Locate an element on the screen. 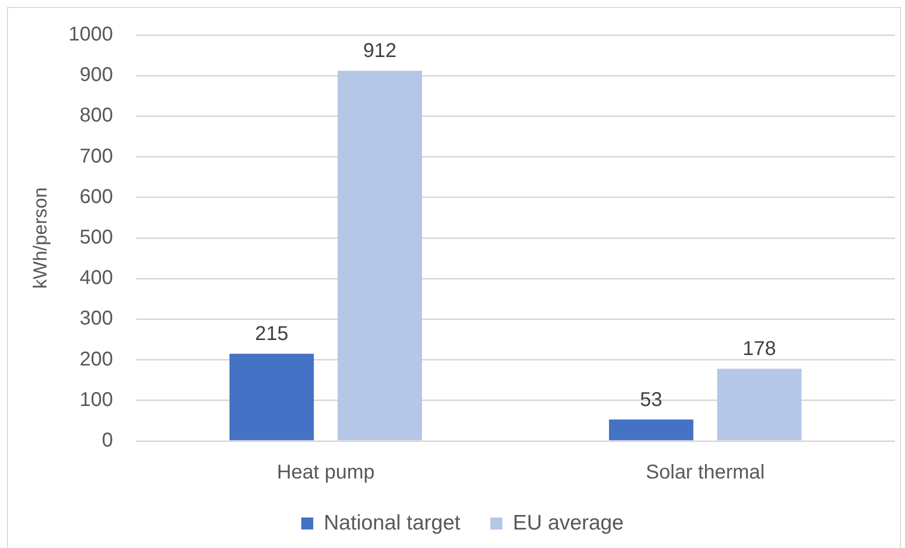 The width and height of the screenshot is (905, 548). data-label: 53 is located at coordinates (651, 400).